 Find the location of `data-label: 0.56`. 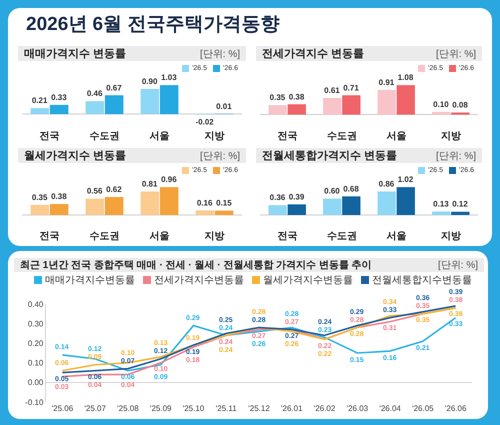

data-label: 0.56 is located at coordinates (94, 191).